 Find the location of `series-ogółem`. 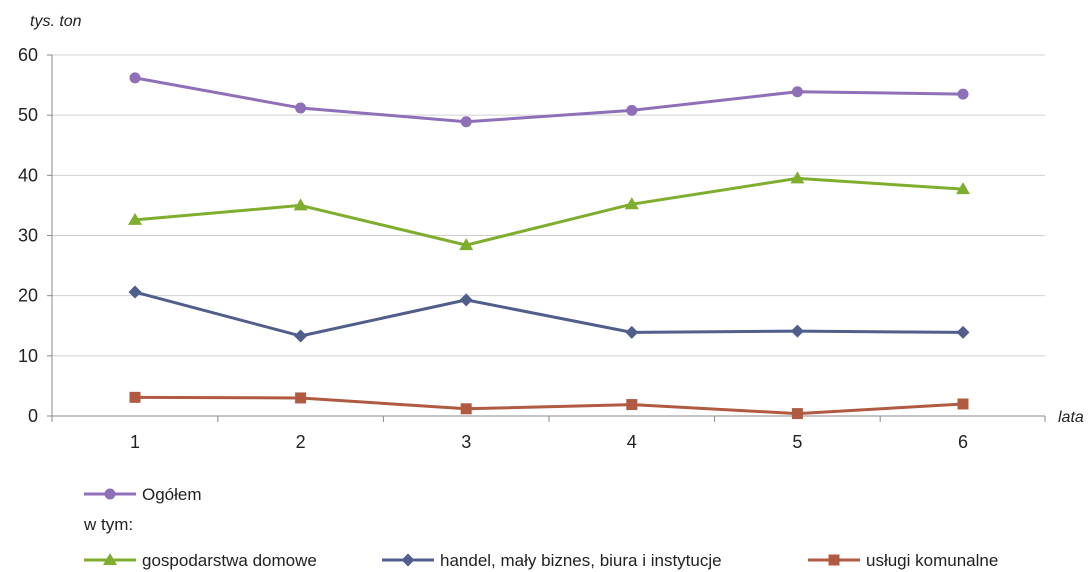

series-ogółem is located at coordinates (549, 100).